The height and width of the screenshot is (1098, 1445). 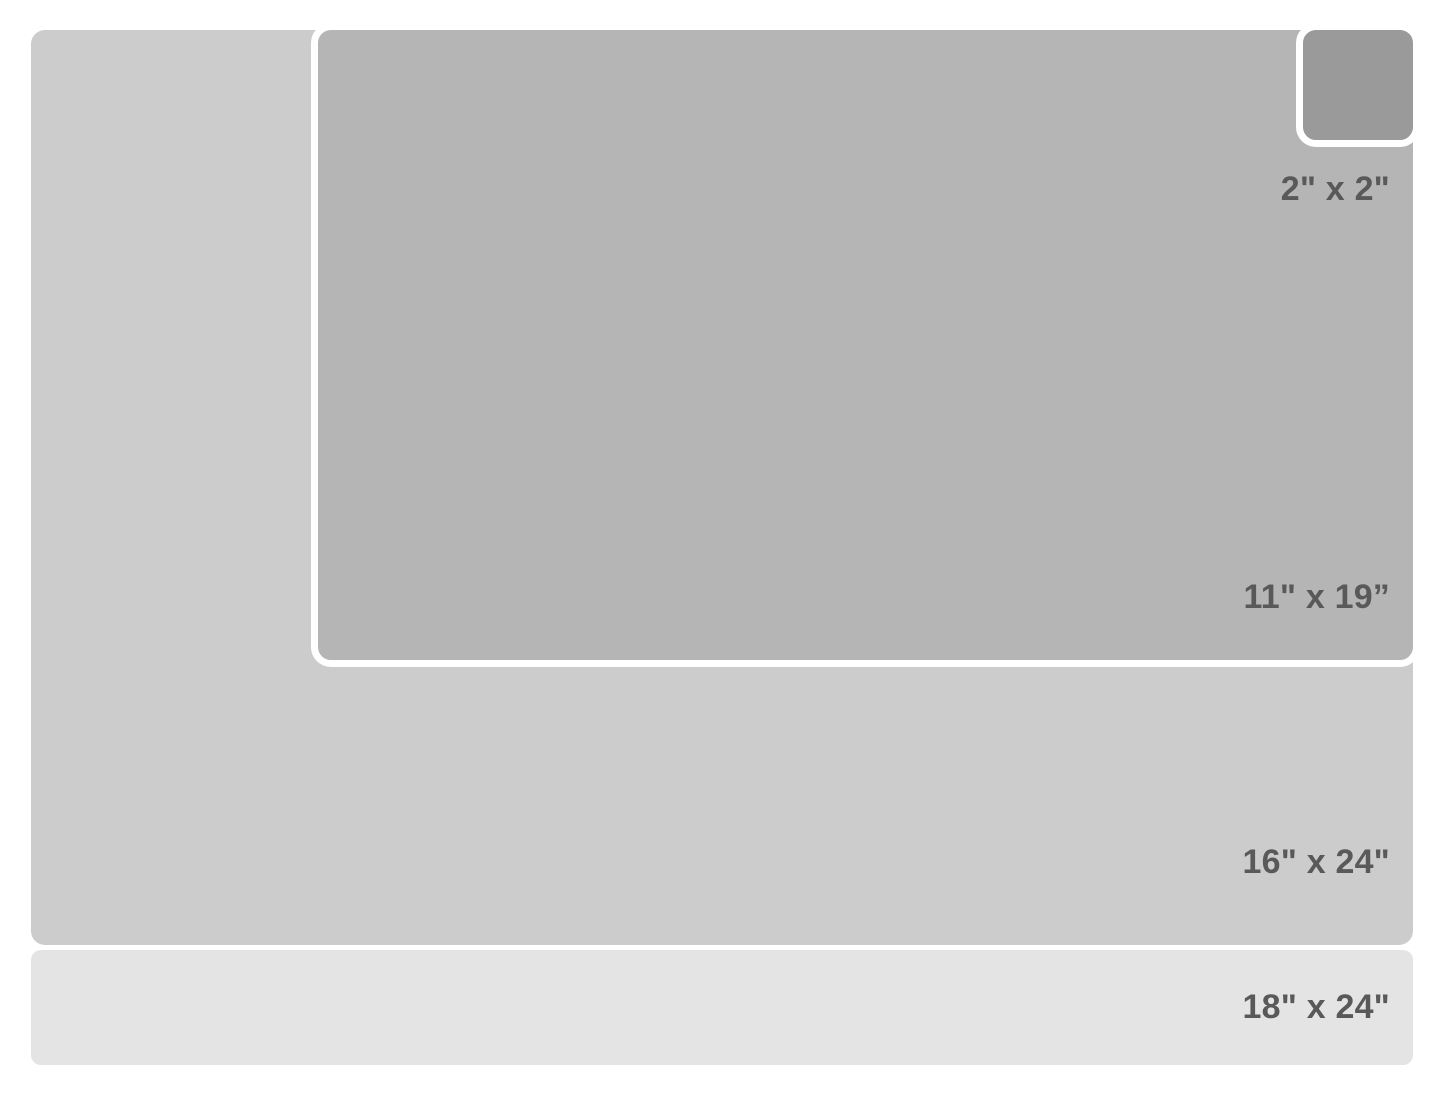 What do you see at coordinates (1316, 1007) in the screenshot?
I see `size-label-18x24: 18" x 24"` at bounding box center [1316, 1007].